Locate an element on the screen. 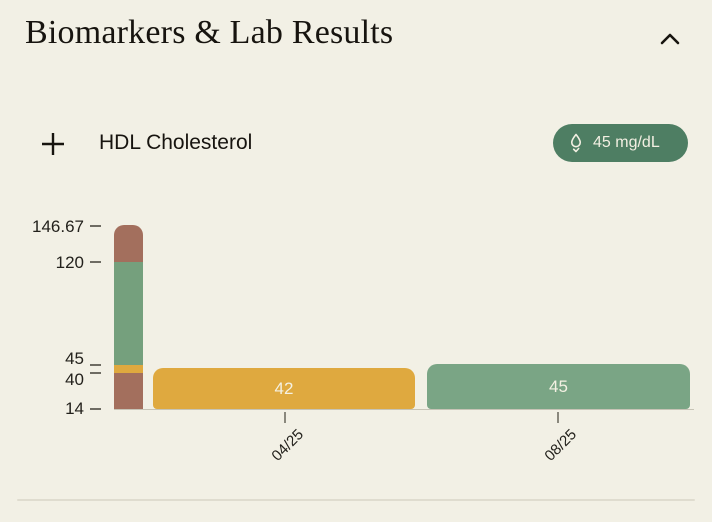 The image size is (712, 522). x-axis-label: 04/25 is located at coordinates (288, 445).